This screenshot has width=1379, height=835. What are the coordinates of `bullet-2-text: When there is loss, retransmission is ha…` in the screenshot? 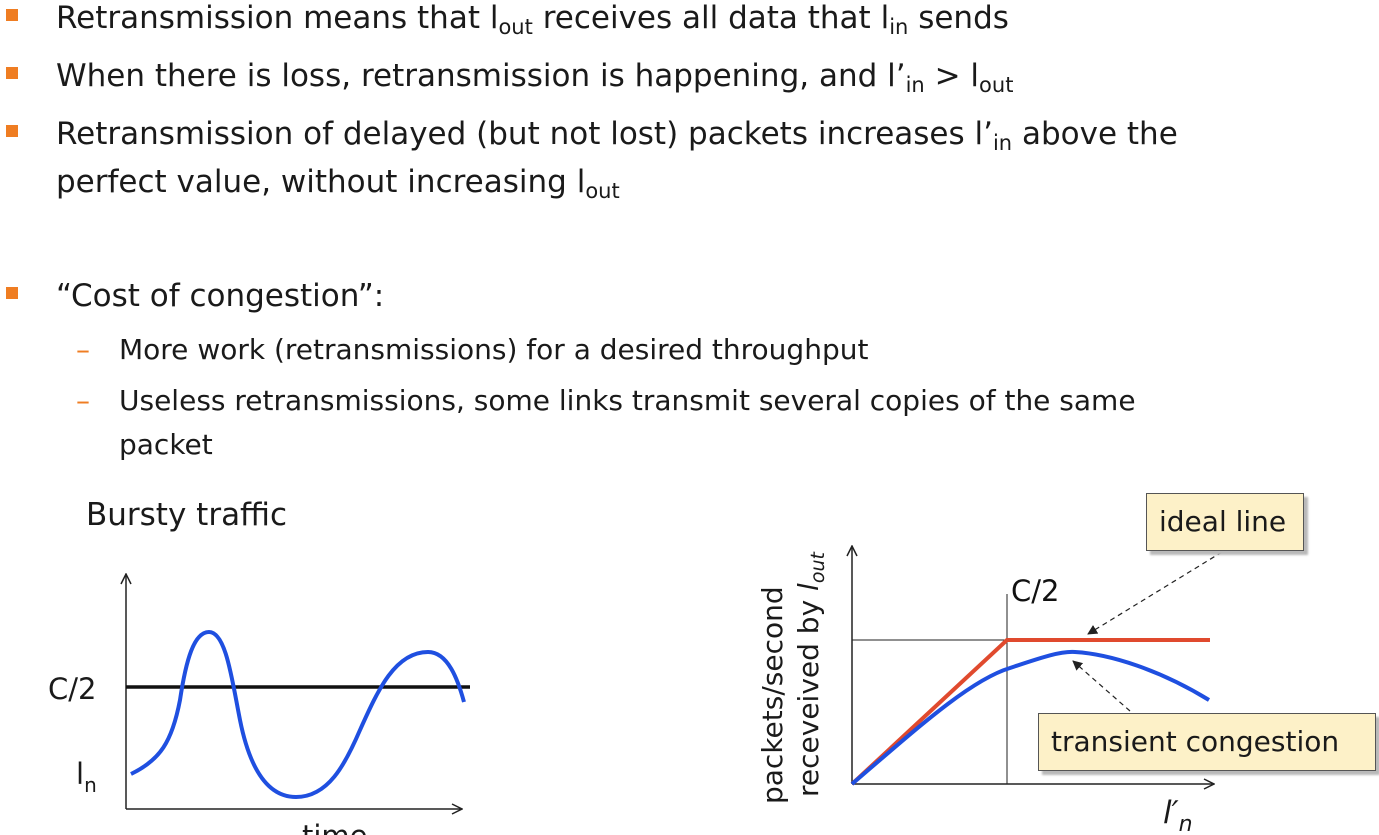 It's located at (535, 77).